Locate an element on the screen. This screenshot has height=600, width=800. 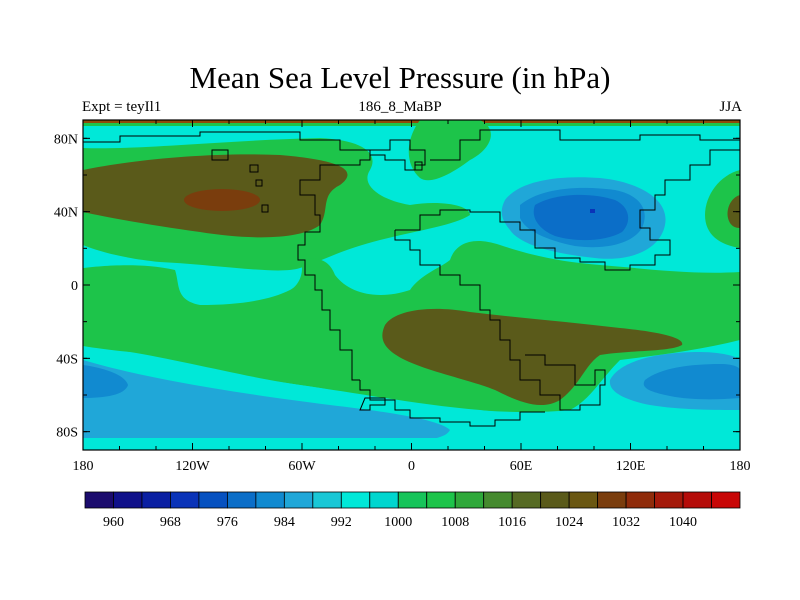
north-high-core is located at coordinates (222, 200).